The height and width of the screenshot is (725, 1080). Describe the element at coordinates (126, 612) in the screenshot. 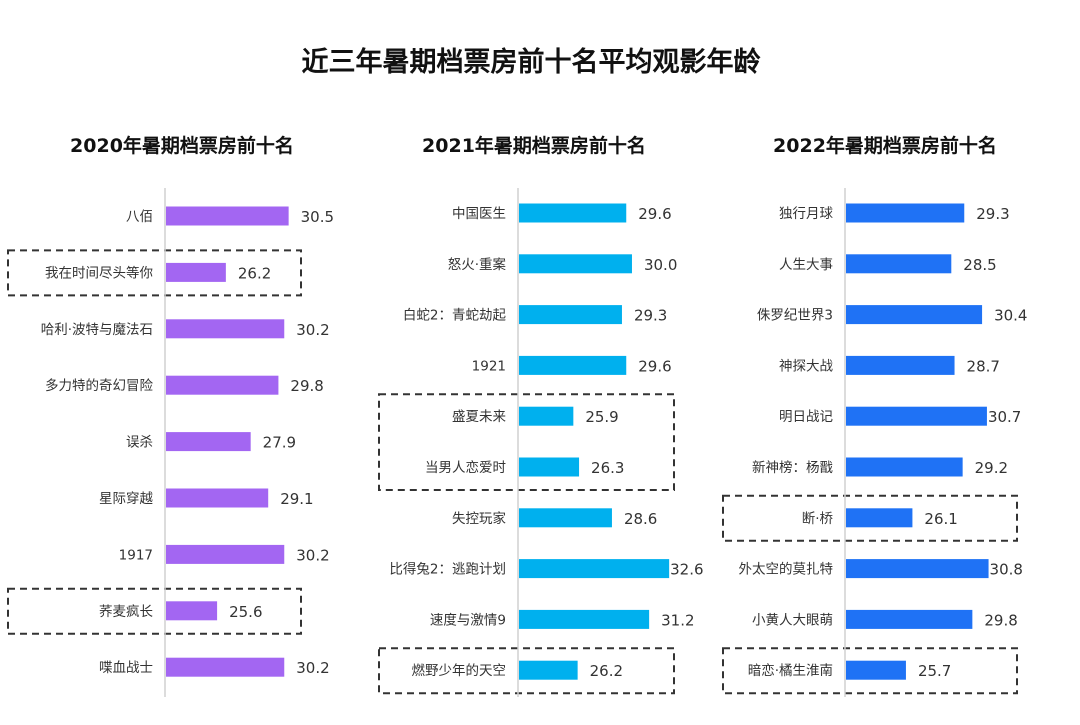

I see `category-label: 荞麦疯长` at that location.